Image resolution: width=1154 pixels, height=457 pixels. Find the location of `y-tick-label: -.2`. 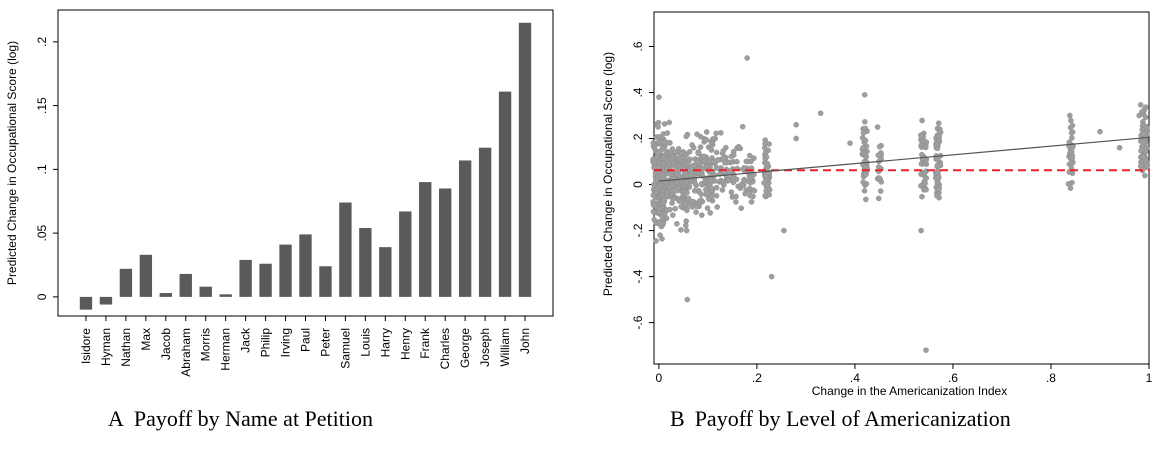

y-tick-label: -.2 is located at coordinates (638, 230).